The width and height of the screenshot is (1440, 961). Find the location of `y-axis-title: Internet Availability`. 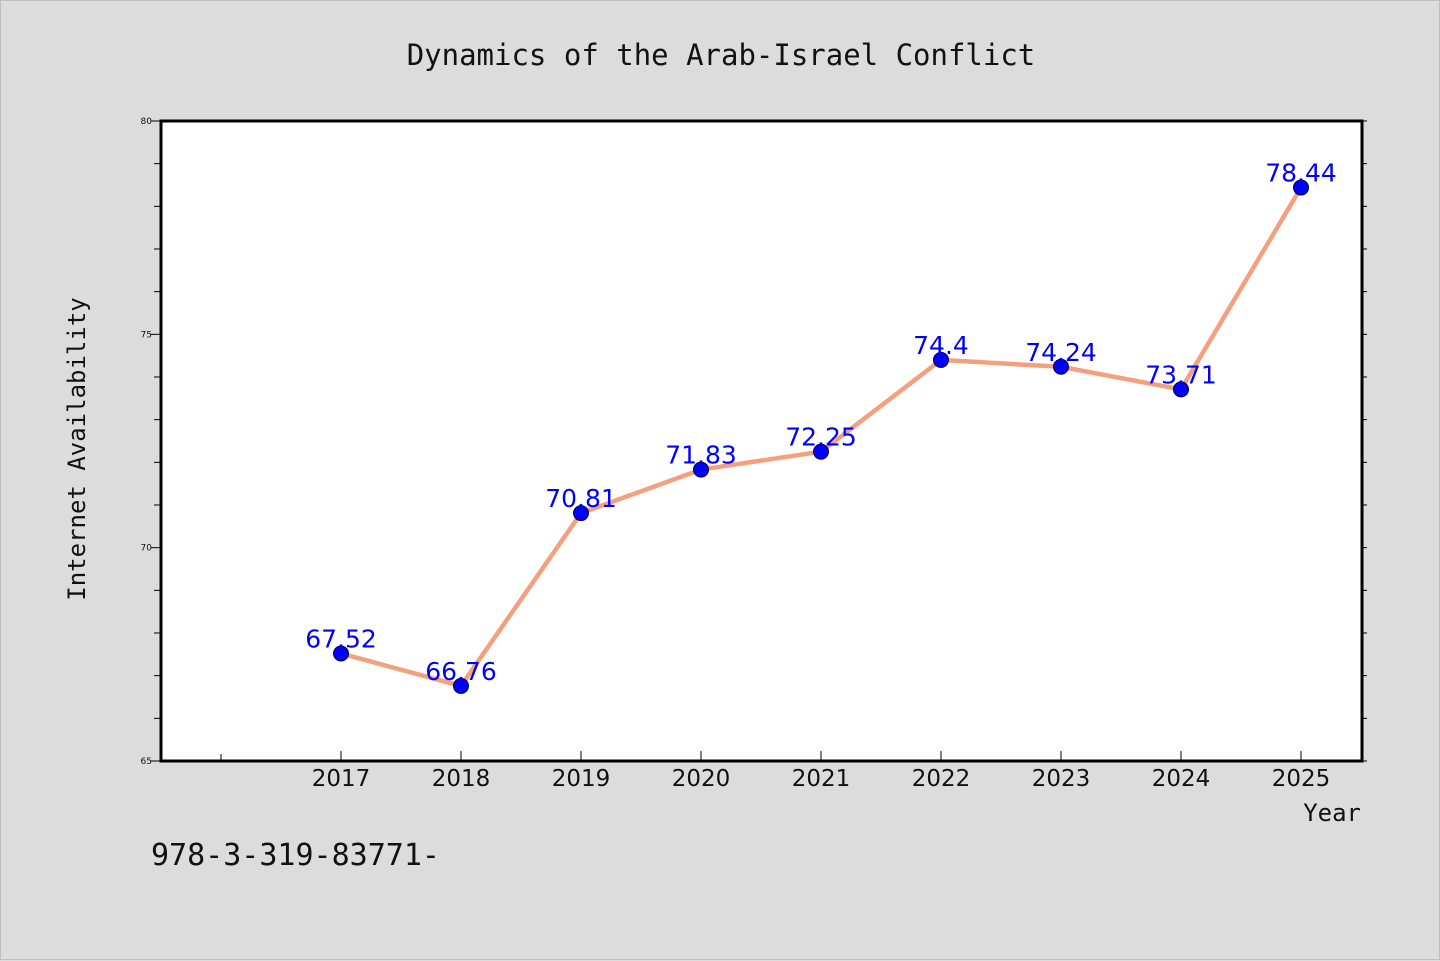

y-axis-title: Internet Availability is located at coordinates (77, 448).